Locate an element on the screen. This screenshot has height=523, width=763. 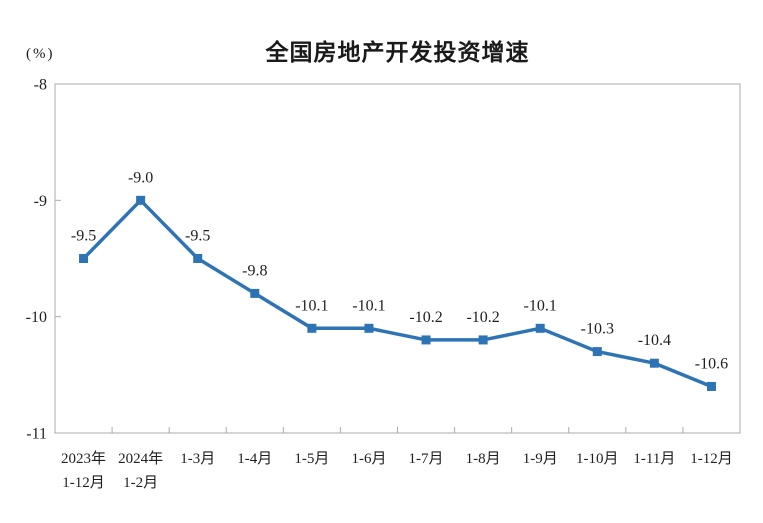
y-axis-tick-label: -11 is located at coordinates (36, 434).